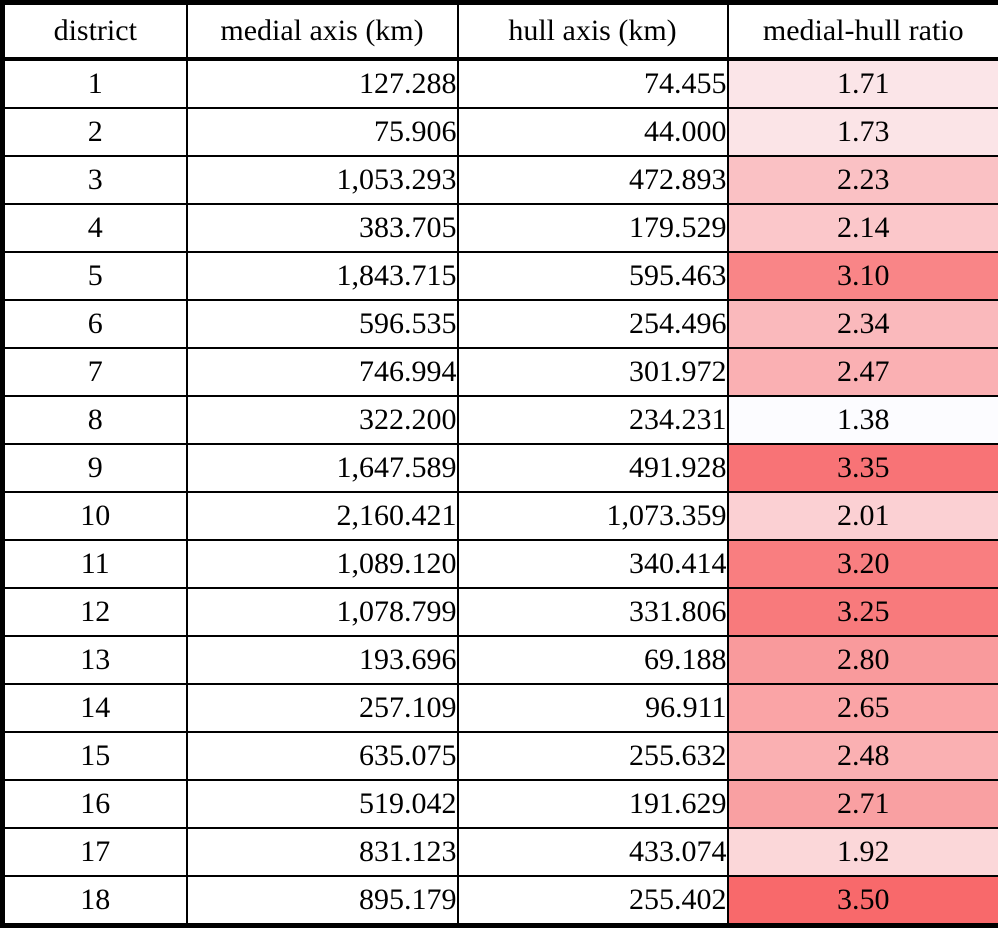 Image resolution: width=998 pixels, height=928 pixels. What do you see at coordinates (592, 851) in the screenshot?
I see `cell-hull-axis: 433.074` at bounding box center [592, 851].